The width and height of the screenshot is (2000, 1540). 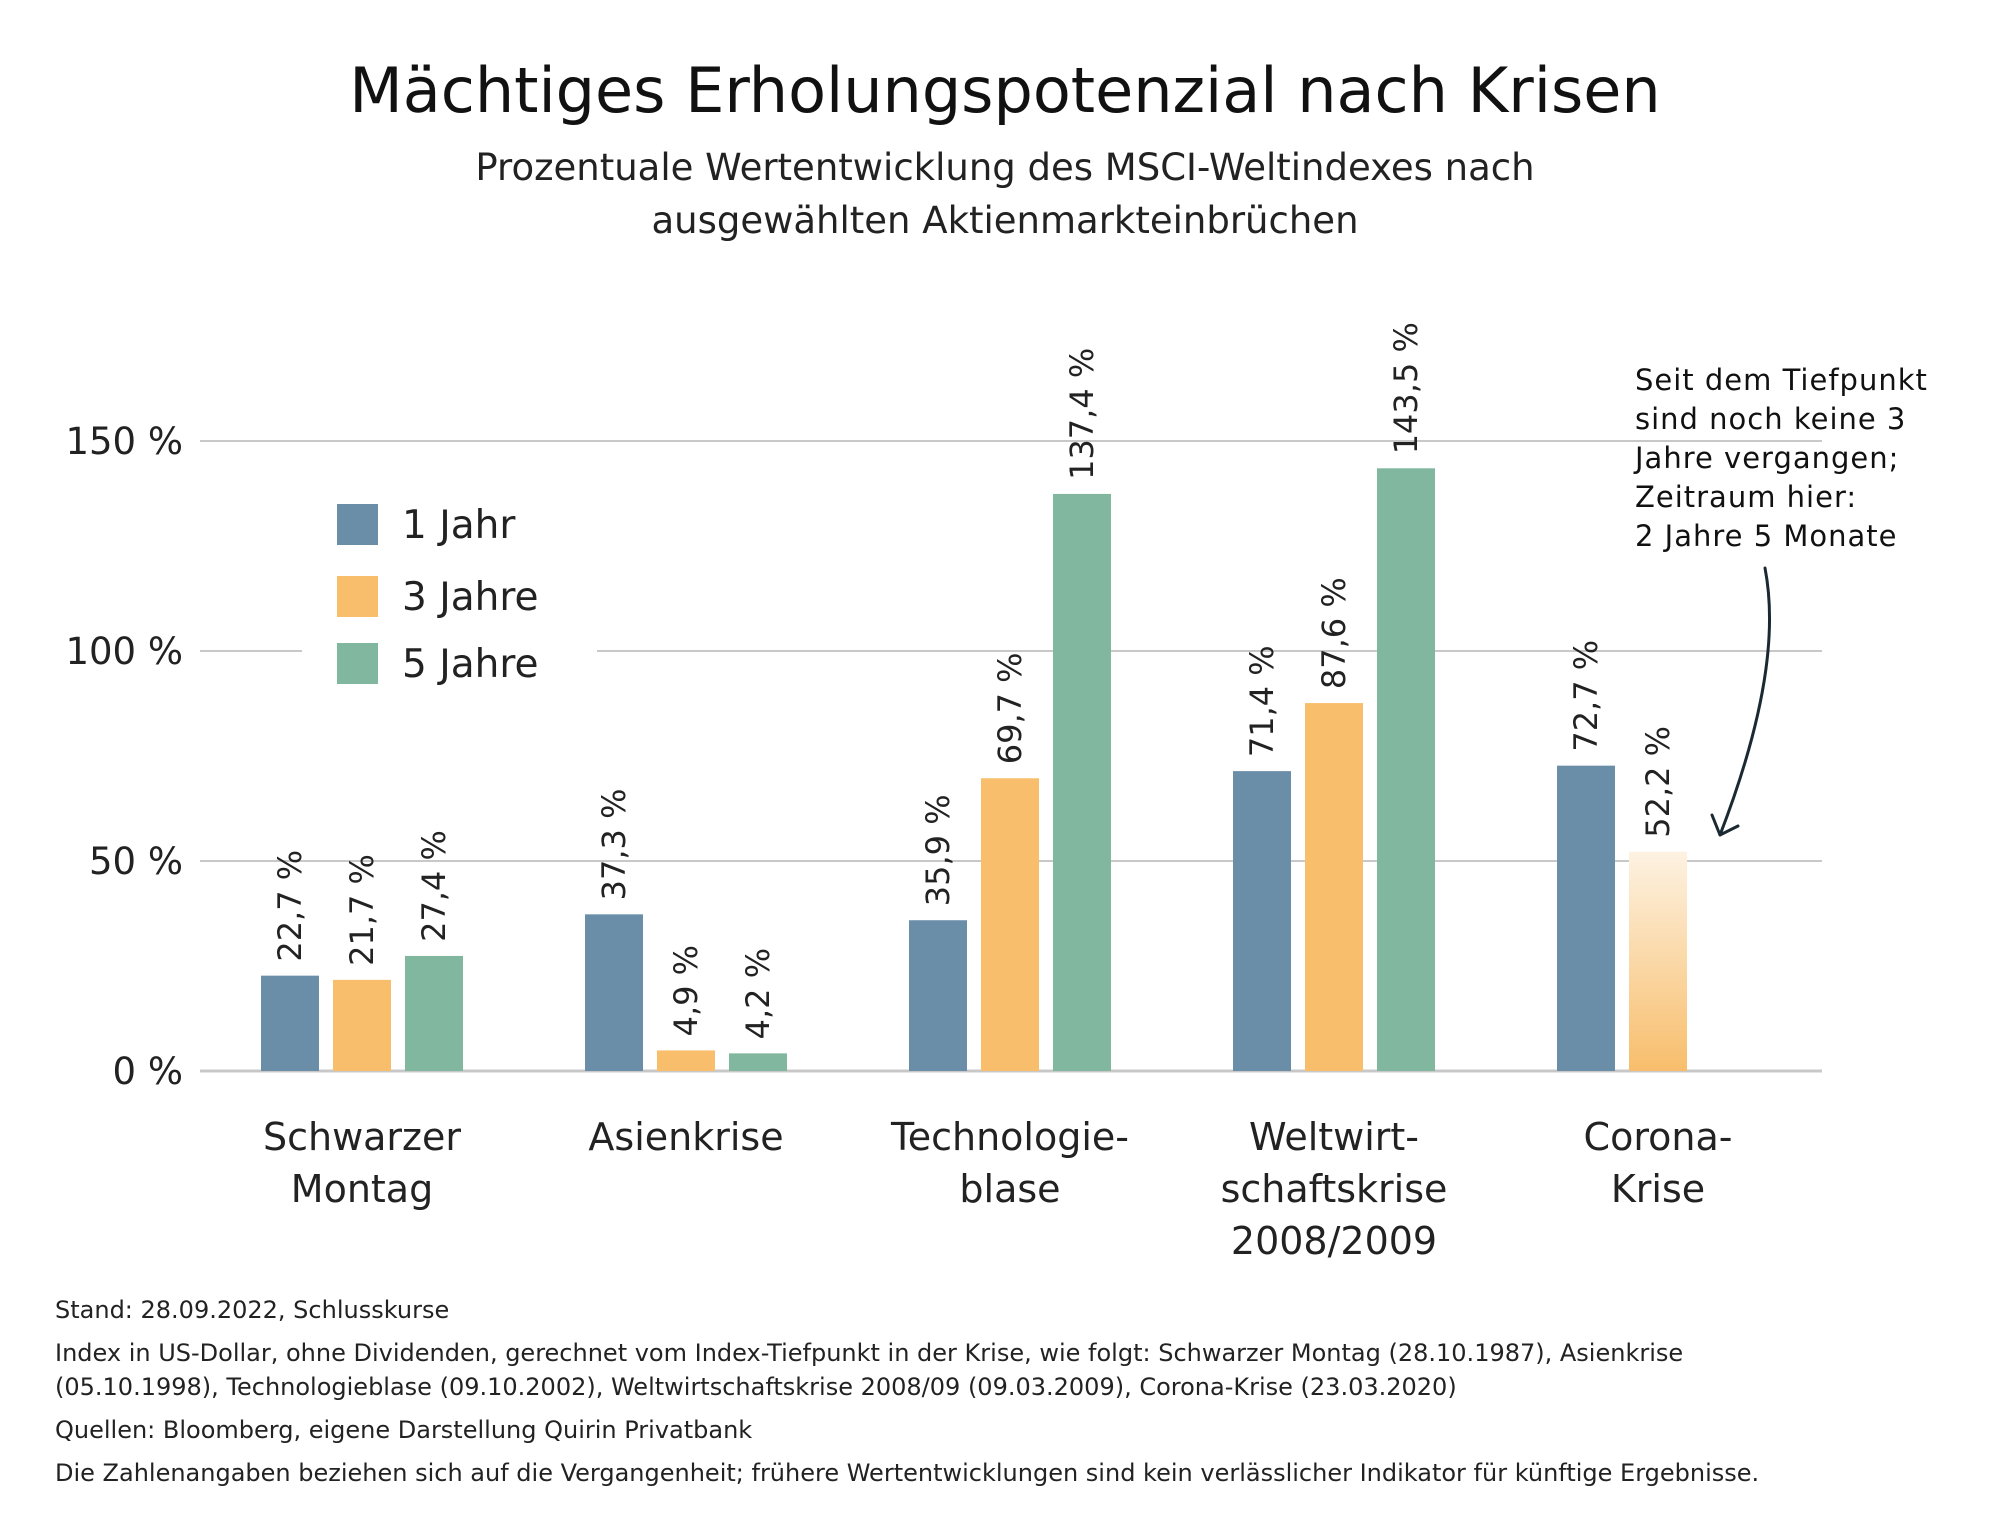 What do you see at coordinates (686, 990) in the screenshot?
I see `value-label: 4,9 %` at bounding box center [686, 990].